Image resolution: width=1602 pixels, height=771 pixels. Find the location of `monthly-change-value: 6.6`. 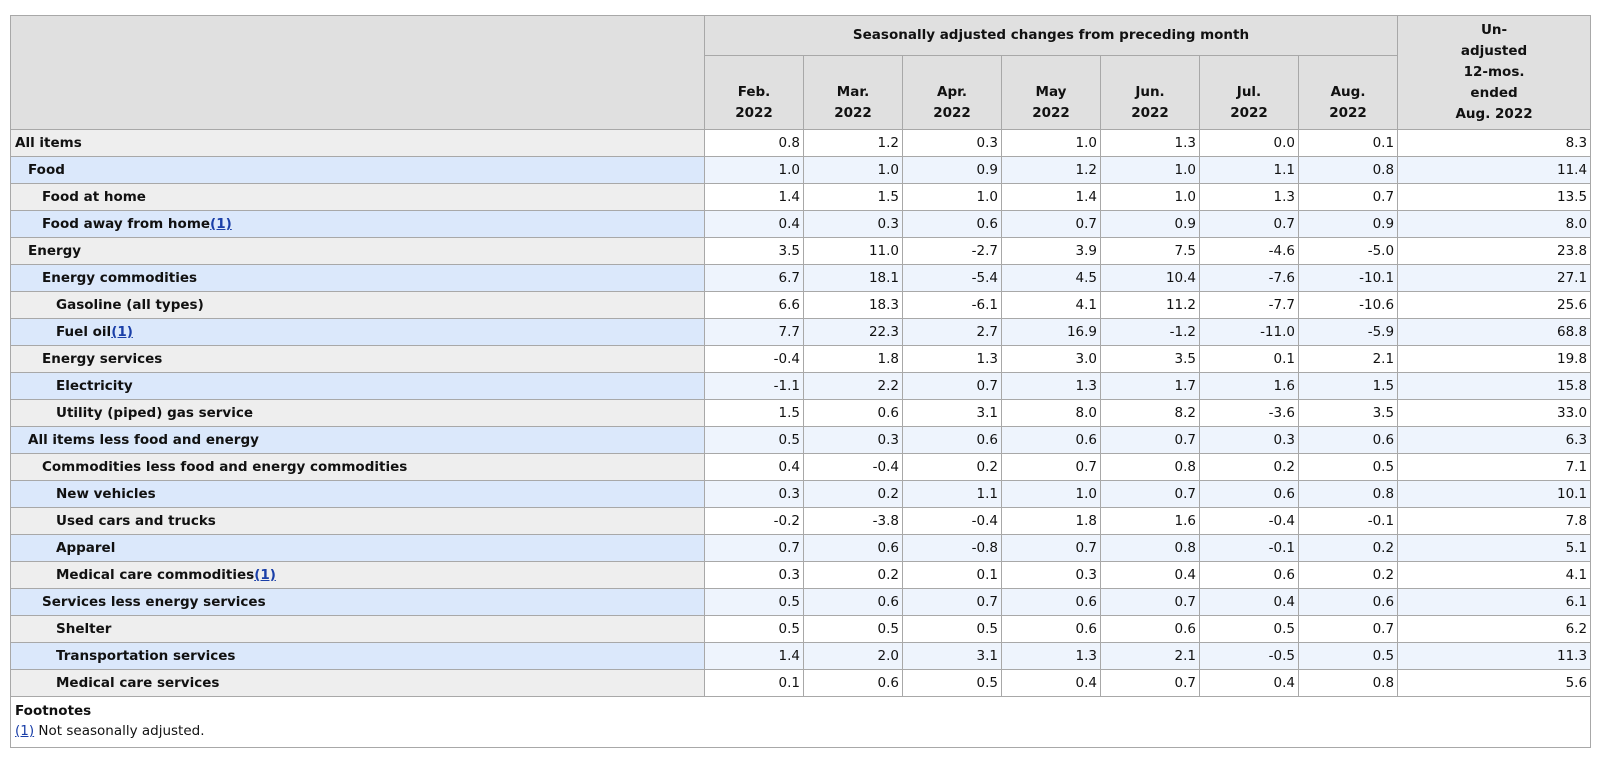

monthly-change-value: 6.6 is located at coordinates (754, 305).